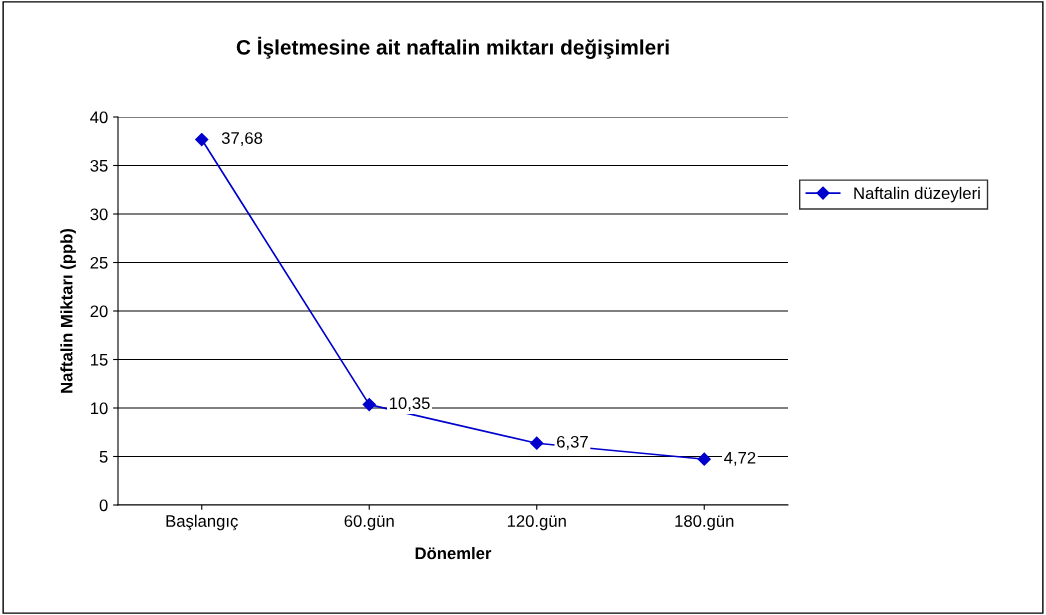 This screenshot has height=615, width=1046. I want to click on y-tick-label: 35, so click(99, 165).